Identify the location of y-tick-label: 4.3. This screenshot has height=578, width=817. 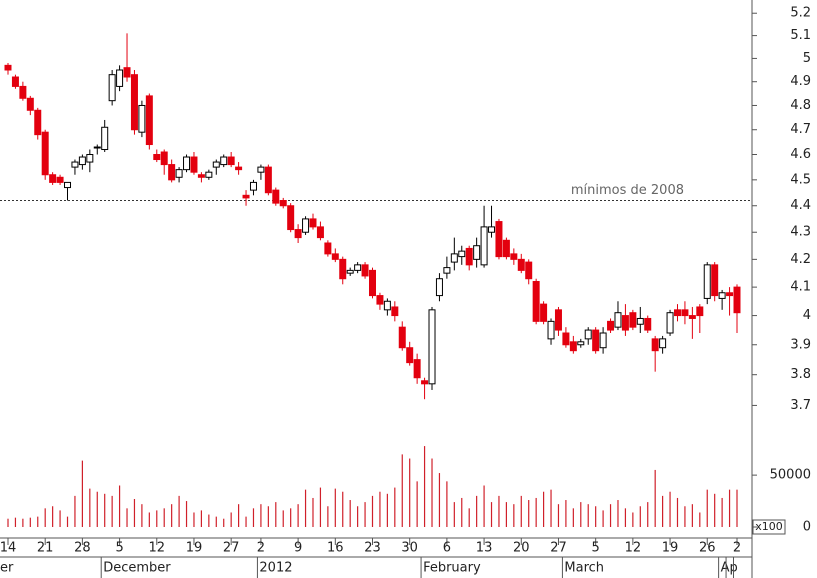
(800, 232).